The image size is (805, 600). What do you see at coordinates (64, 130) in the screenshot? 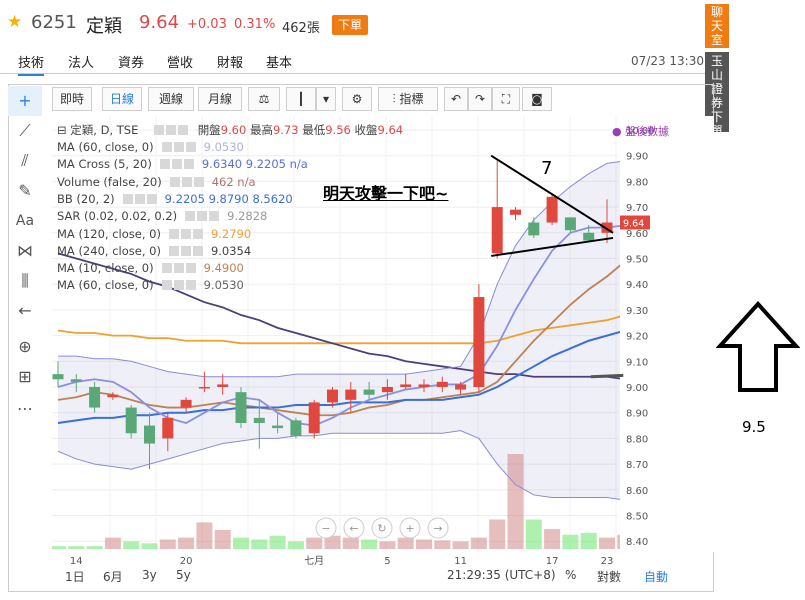
I see `collapse-icon: ⊟` at bounding box center [64, 130].